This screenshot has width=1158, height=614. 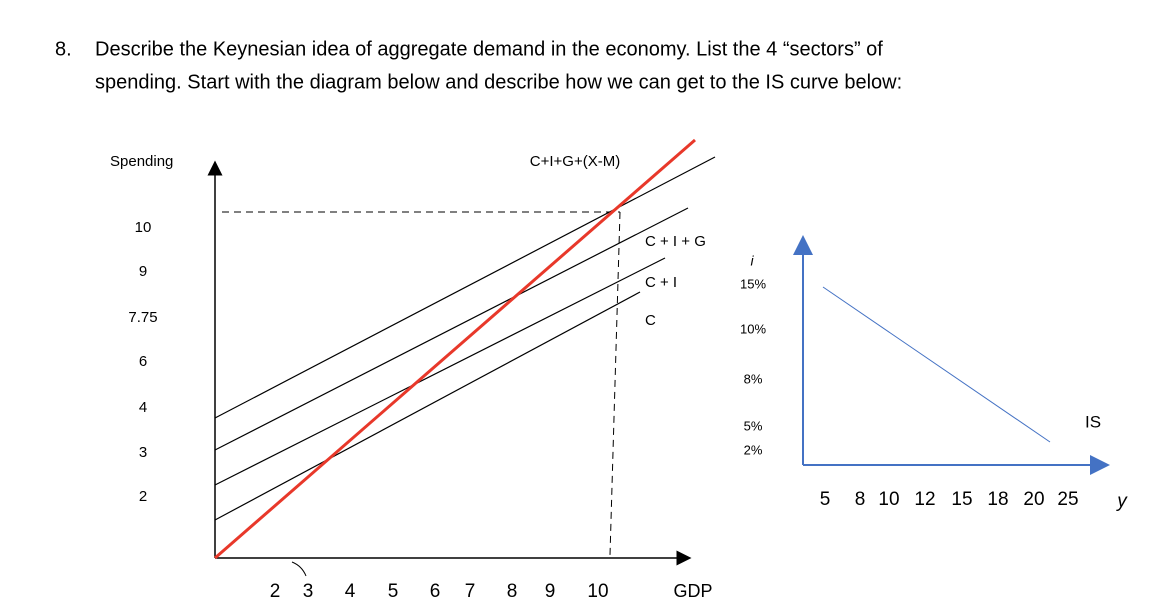 What do you see at coordinates (143, 452) in the screenshot?
I see `y-tick-label: 3` at bounding box center [143, 452].